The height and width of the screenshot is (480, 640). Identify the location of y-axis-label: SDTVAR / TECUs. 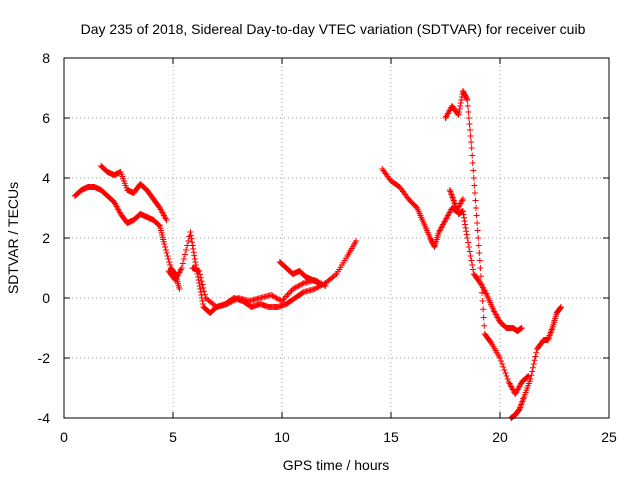
(13, 238).